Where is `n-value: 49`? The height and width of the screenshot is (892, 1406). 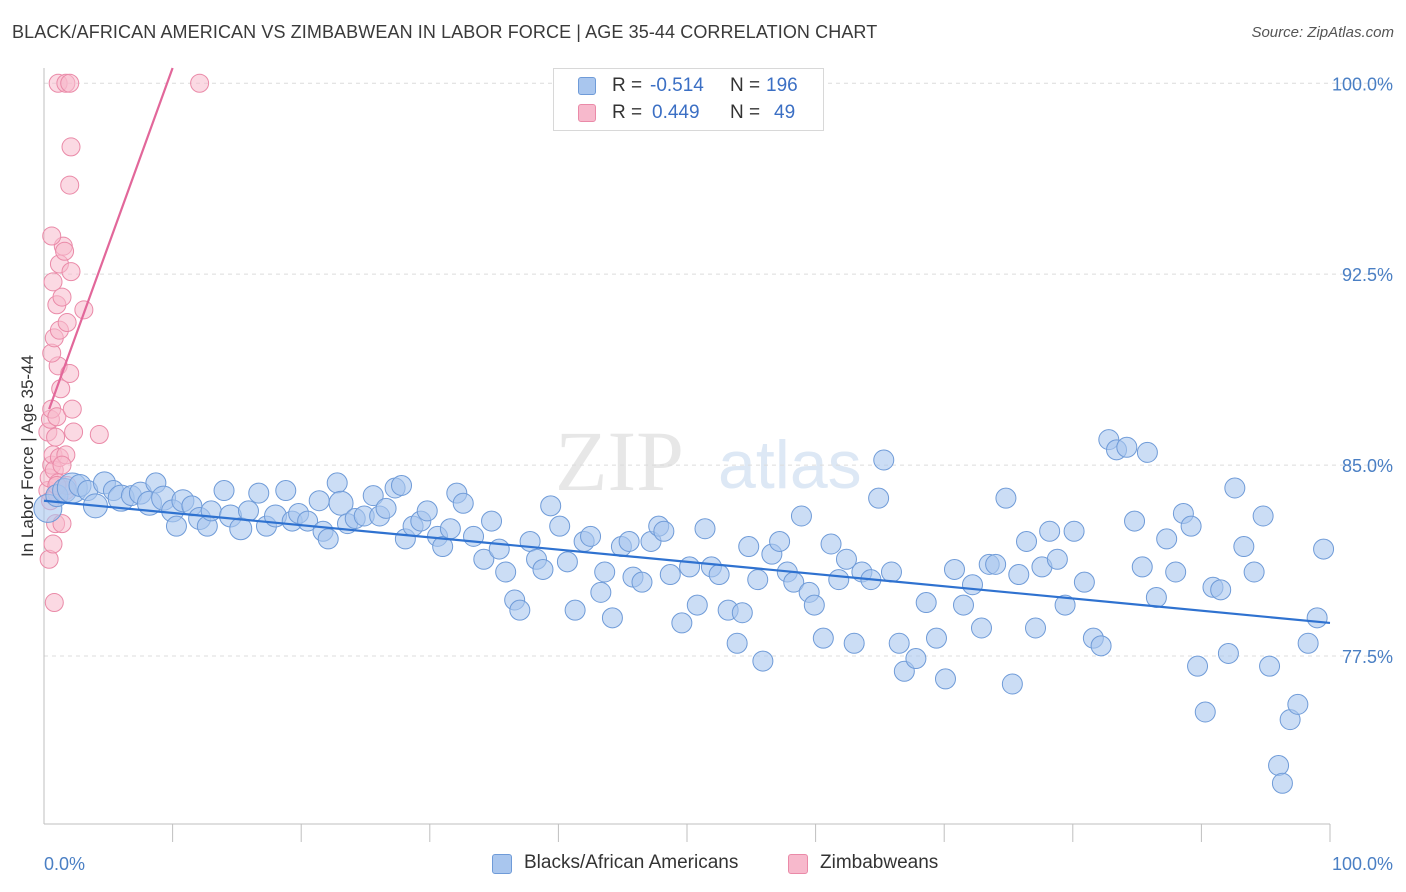 n-value: 49 is located at coordinates (785, 112).